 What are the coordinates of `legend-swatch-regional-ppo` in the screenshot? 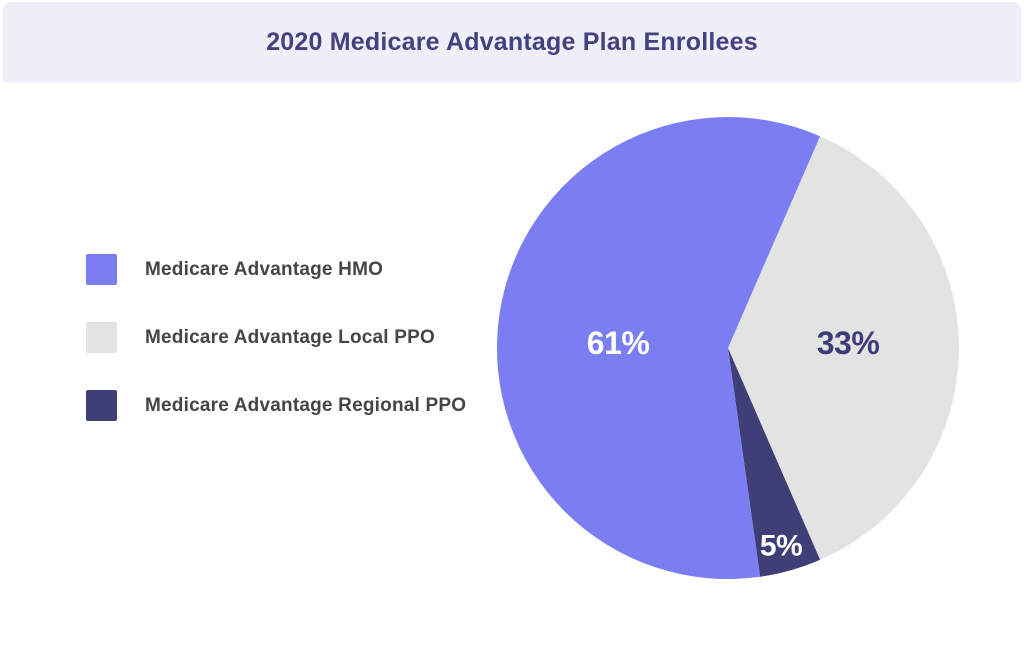 It's located at (101, 405).